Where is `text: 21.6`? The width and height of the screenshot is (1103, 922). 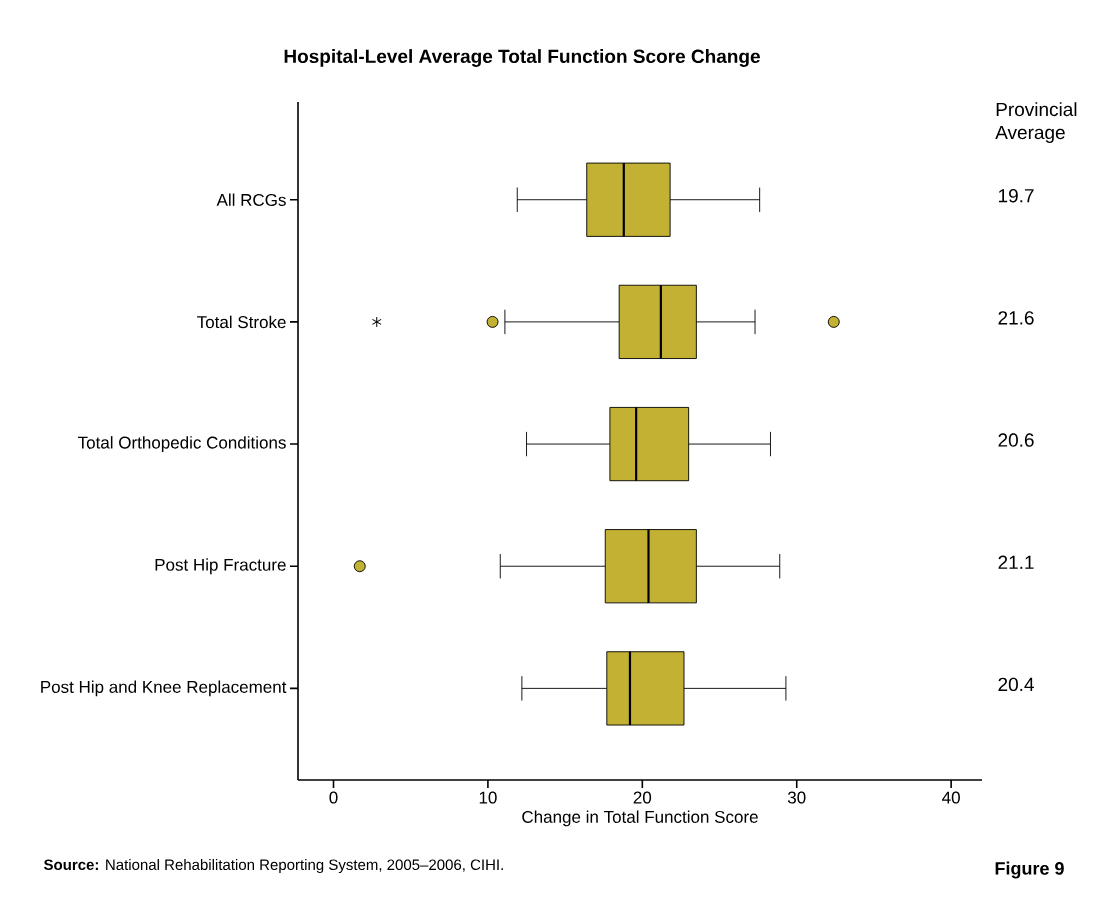 text: 21.6 is located at coordinates (1016, 318).